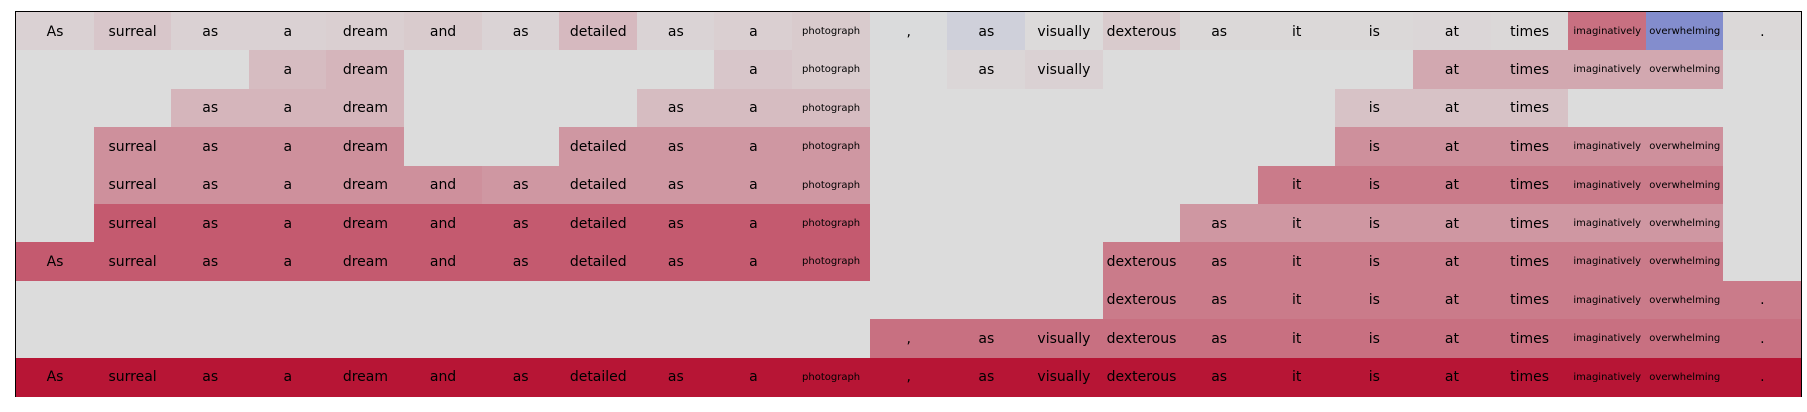 The image size is (1807, 412). What do you see at coordinates (55, 262) in the screenshot?
I see `heatmap-cell: As` at bounding box center [55, 262].